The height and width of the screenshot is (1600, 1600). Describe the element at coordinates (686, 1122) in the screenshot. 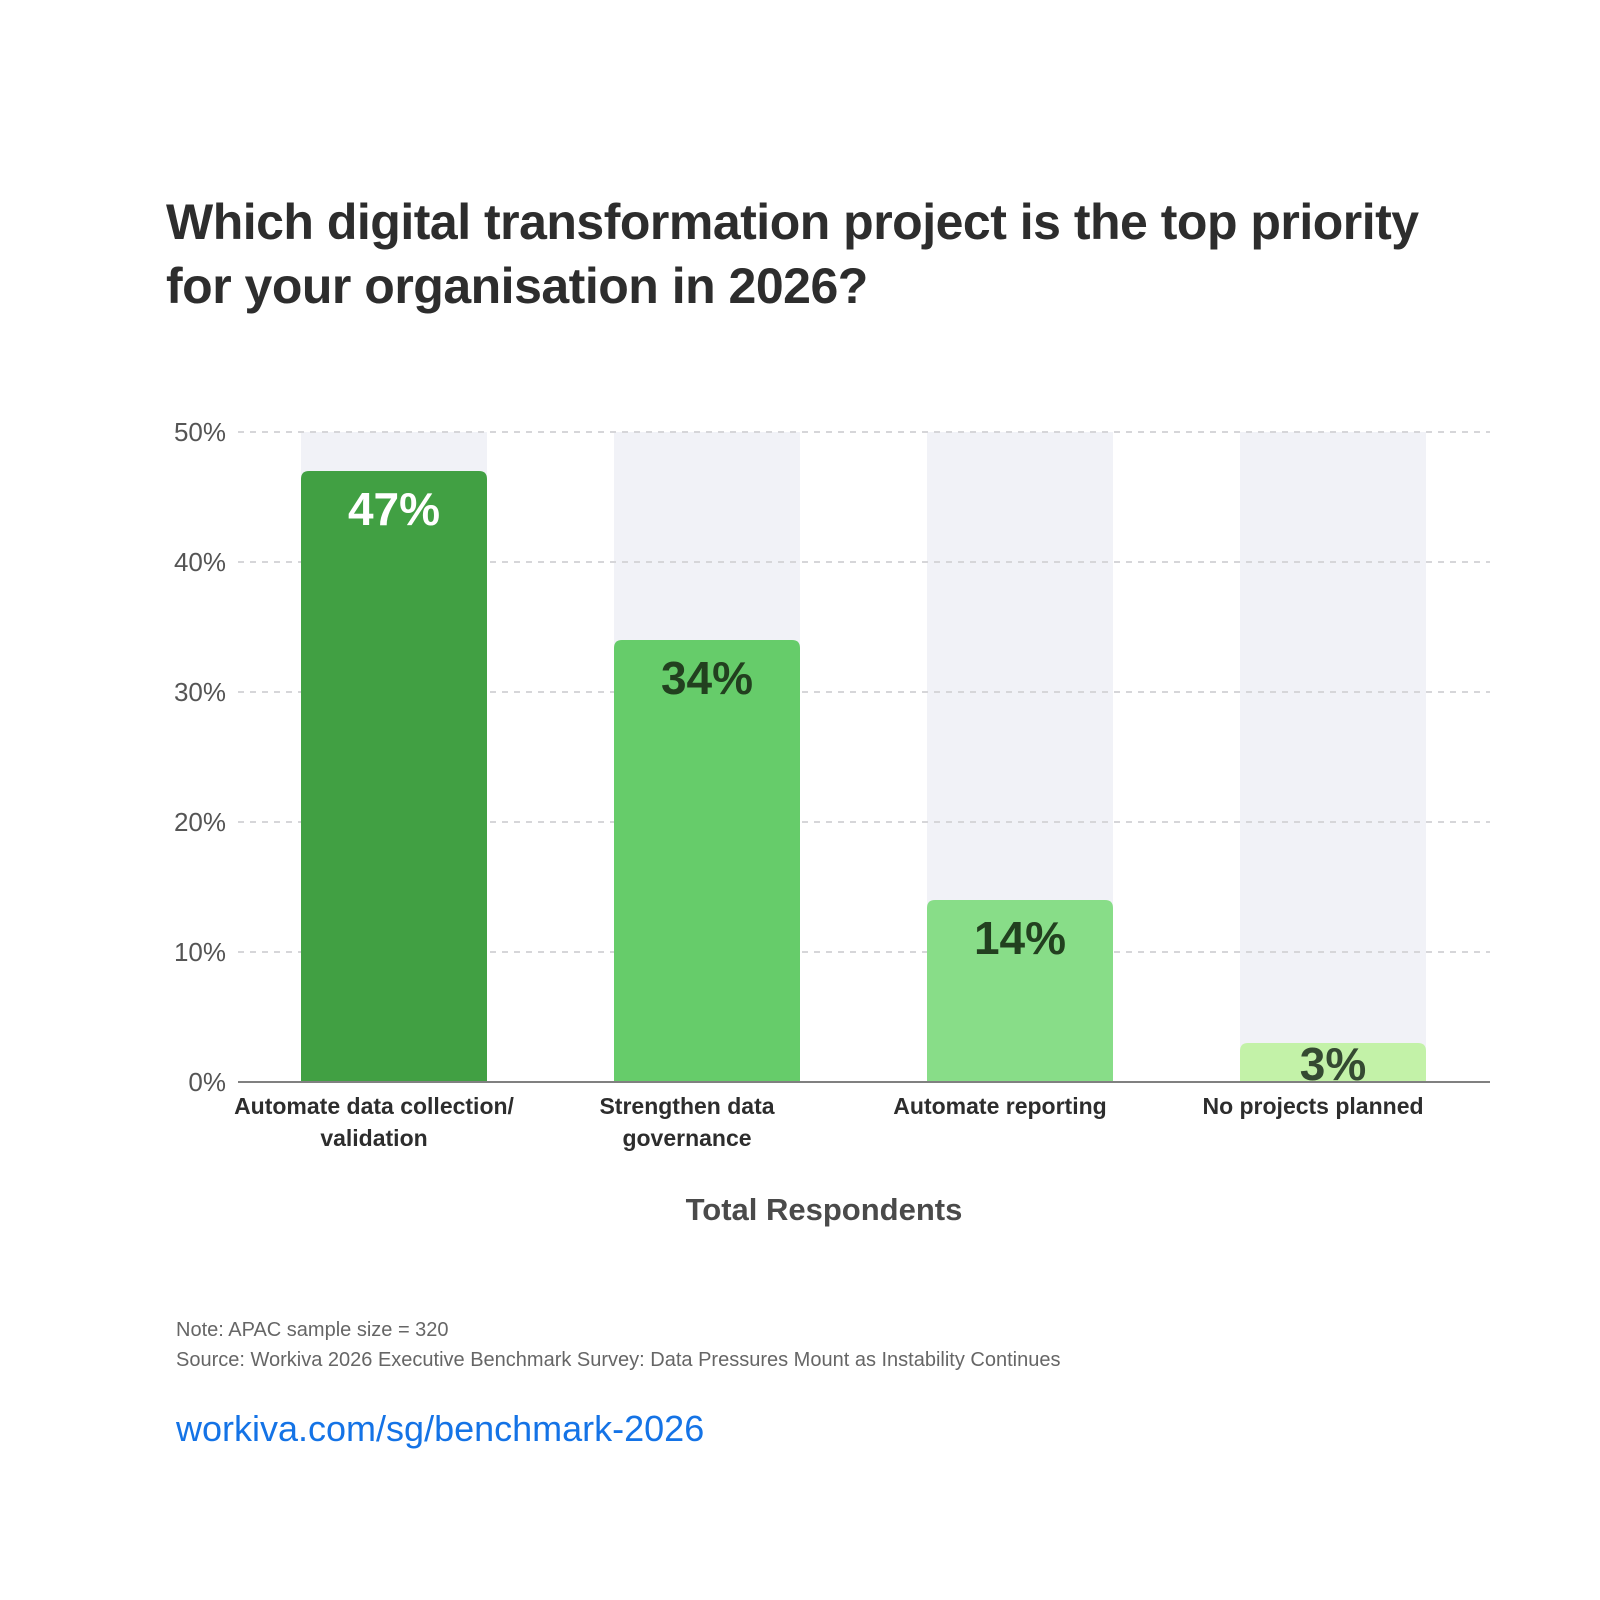

I see `x-category-label: Strengthen data governance` at that location.